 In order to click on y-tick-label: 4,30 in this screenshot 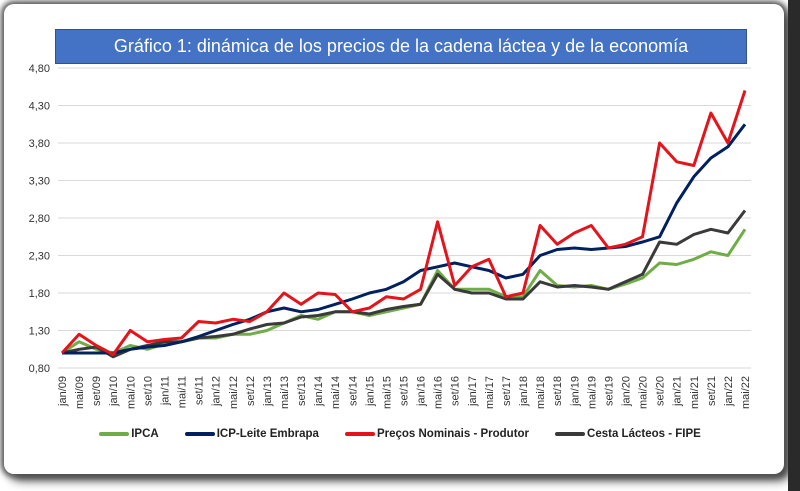, I will do `click(39, 107)`.